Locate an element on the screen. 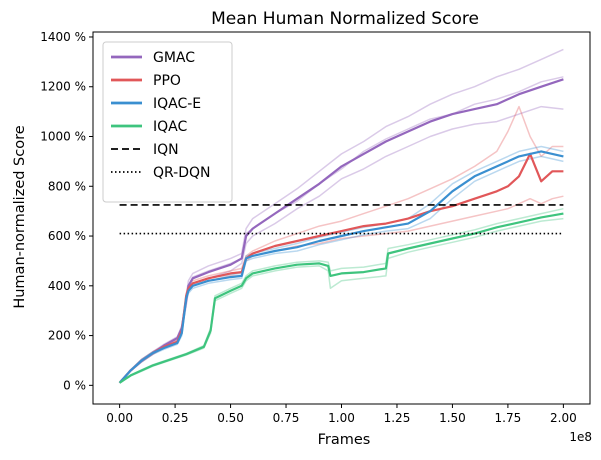 The width and height of the screenshot is (601, 460). x-tick-label: 1.25 is located at coordinates (397, 418).